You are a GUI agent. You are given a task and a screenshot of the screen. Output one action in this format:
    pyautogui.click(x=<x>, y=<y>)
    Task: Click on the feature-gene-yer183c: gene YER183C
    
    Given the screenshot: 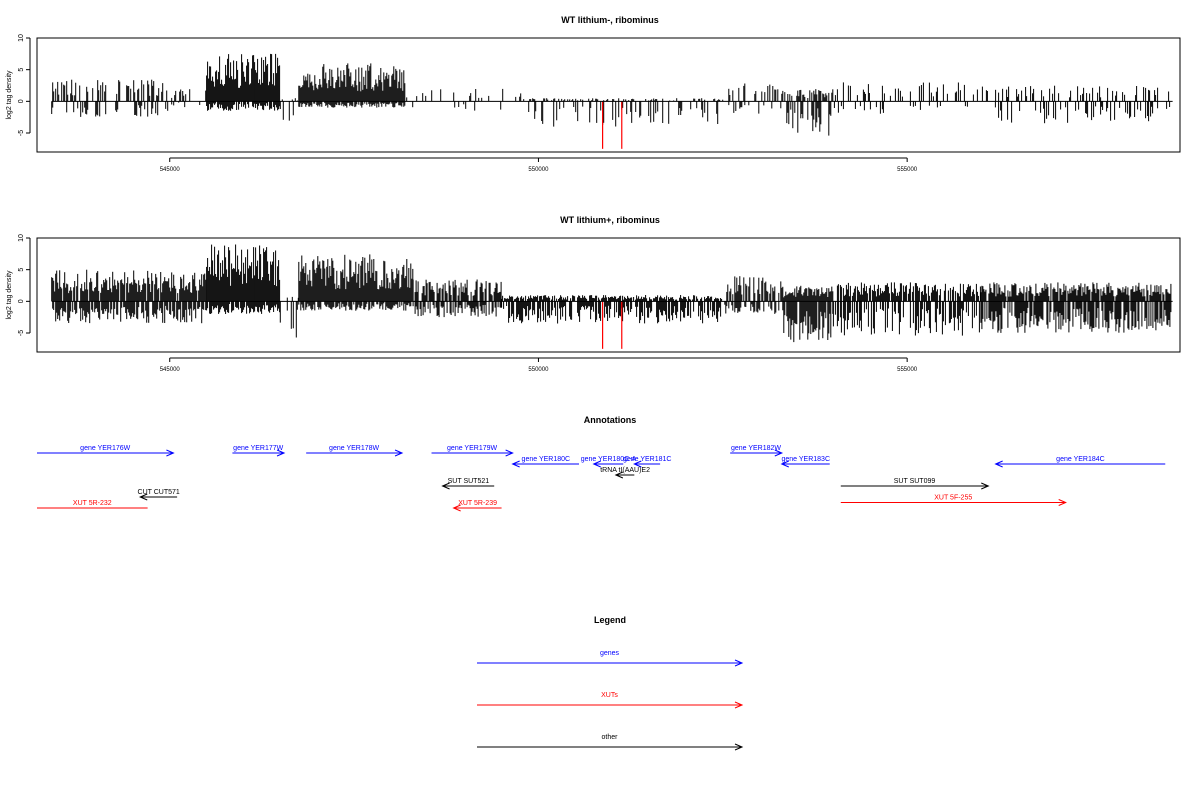 What is the action you would take?
    pyautogui.click(x=805, y=462)
    